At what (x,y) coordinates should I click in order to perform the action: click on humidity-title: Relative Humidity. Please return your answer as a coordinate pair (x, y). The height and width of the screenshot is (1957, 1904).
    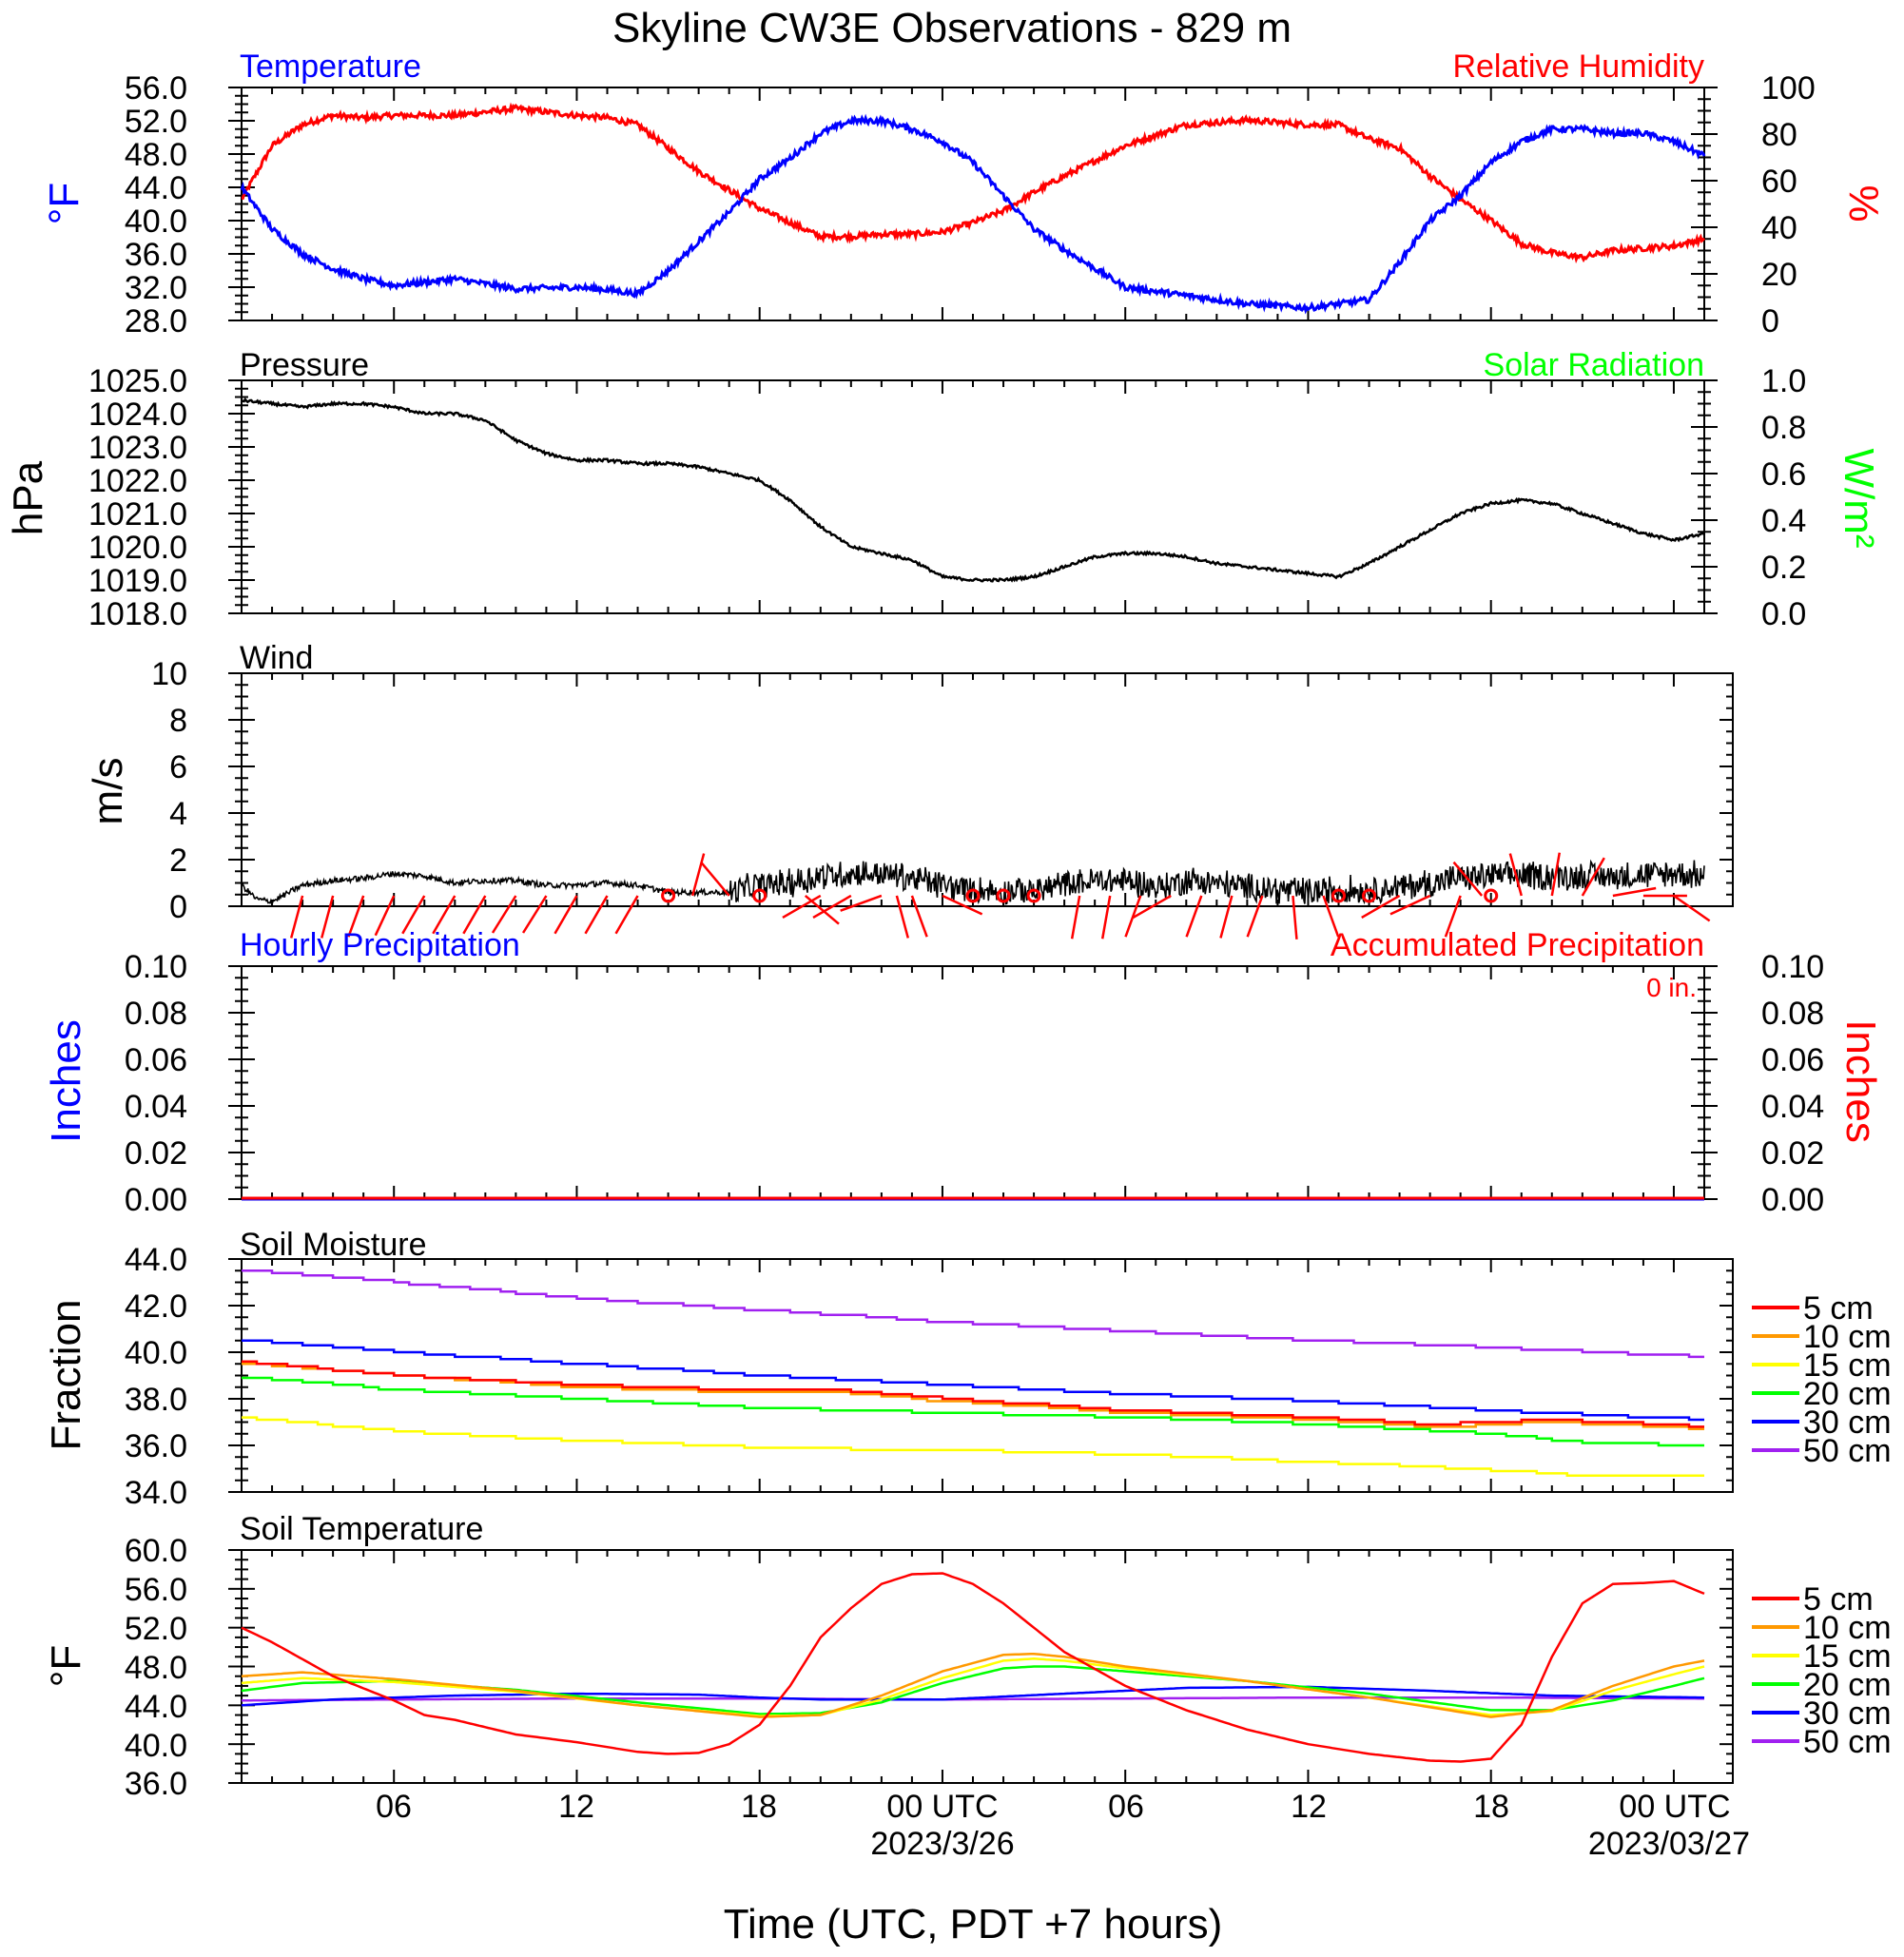
    Looking at the image, I should click on (1578, 66).